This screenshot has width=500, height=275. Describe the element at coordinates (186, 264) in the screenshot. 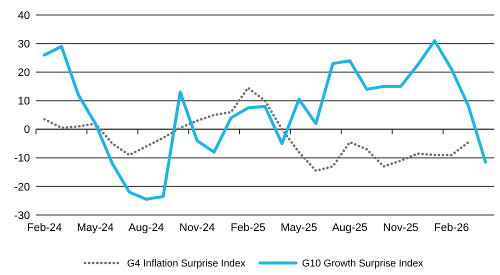

I see `legend-label: G4 Inflation Surprise Index` at that location.